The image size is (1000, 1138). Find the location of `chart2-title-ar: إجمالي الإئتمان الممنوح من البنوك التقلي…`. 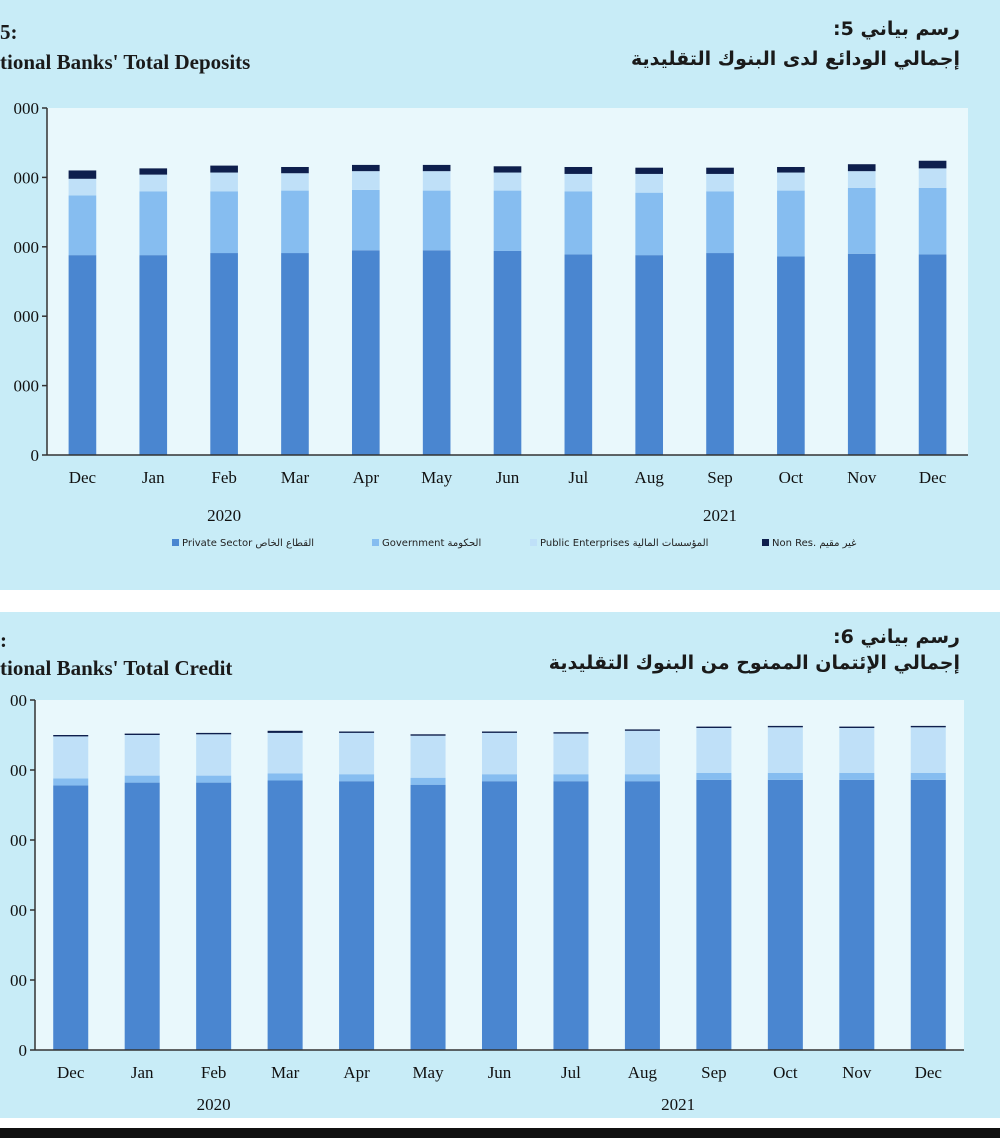

chart2-title-ar: إجمالي الإئتمان الممنوح من البنوك التقلي… is located at coordinates (754, 663).